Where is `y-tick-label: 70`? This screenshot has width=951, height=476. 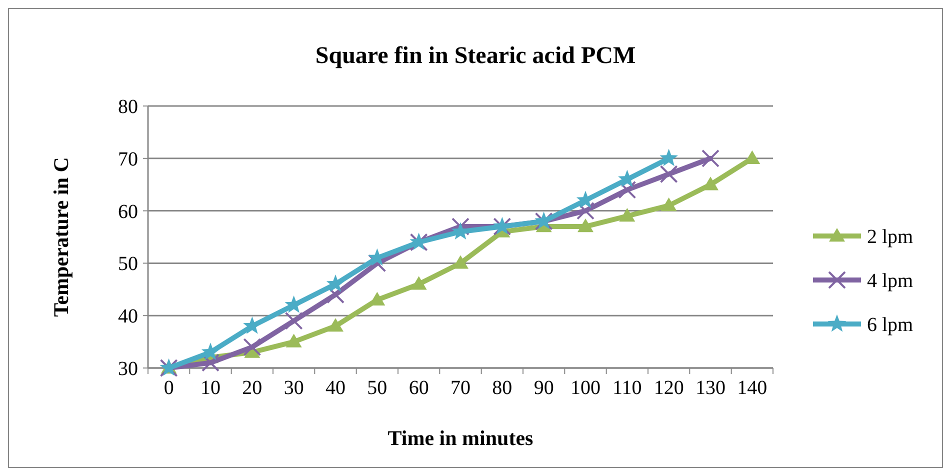 y-tick-label: 70 is located at coordinates (128, 159).